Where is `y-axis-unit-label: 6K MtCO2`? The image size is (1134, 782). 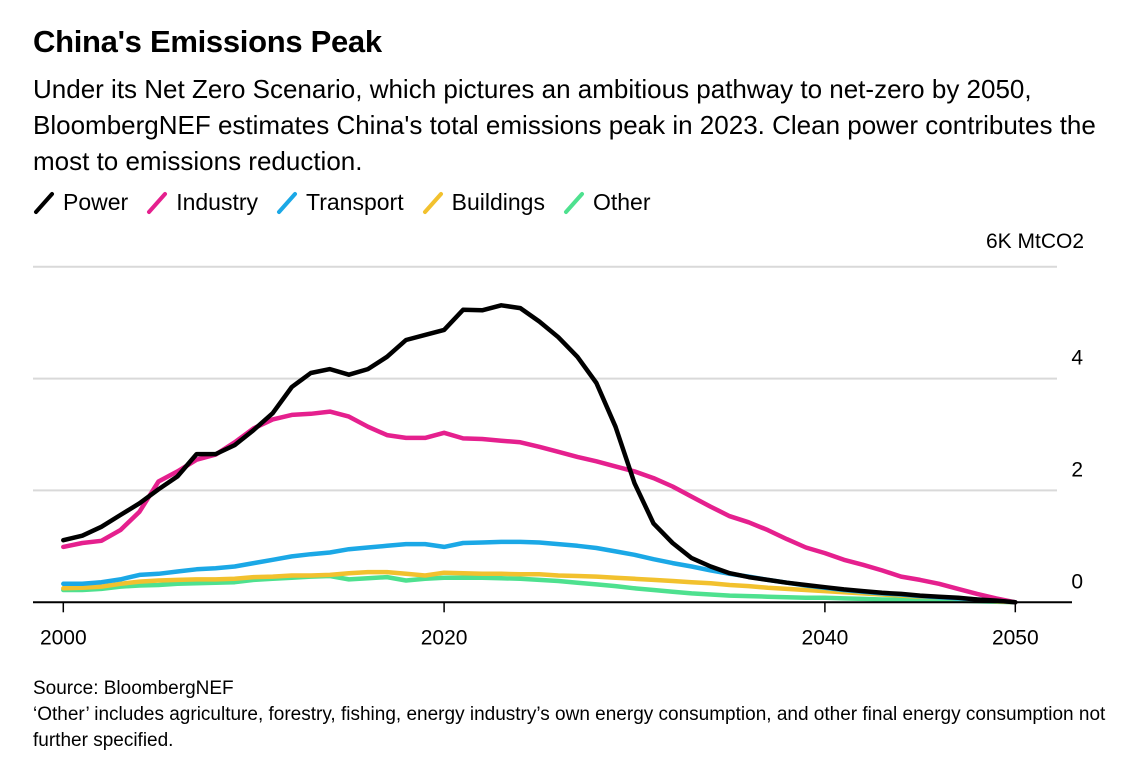
y-axis-unit-label: 6K MtCO2 is located at coordinates (1034, 241).